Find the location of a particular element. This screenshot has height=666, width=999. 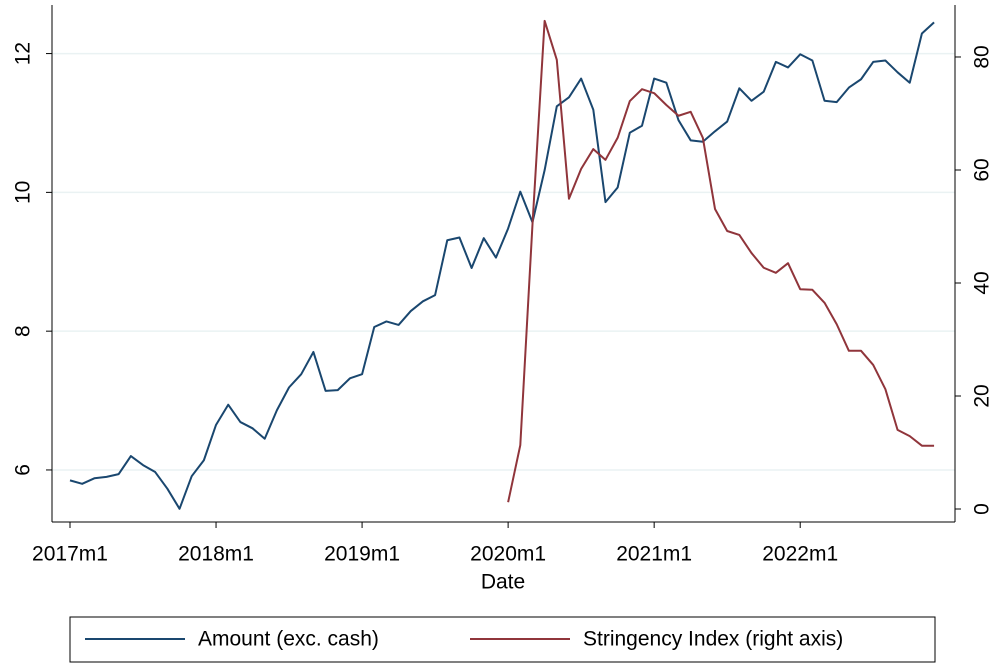

y-tick-label: 6 is located at coordinates (23, 470).